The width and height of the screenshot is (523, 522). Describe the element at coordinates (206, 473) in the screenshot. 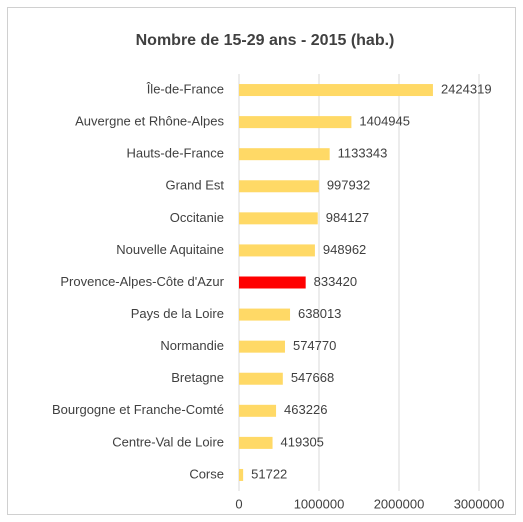

I see `y-tick-label: Corse` at that location.